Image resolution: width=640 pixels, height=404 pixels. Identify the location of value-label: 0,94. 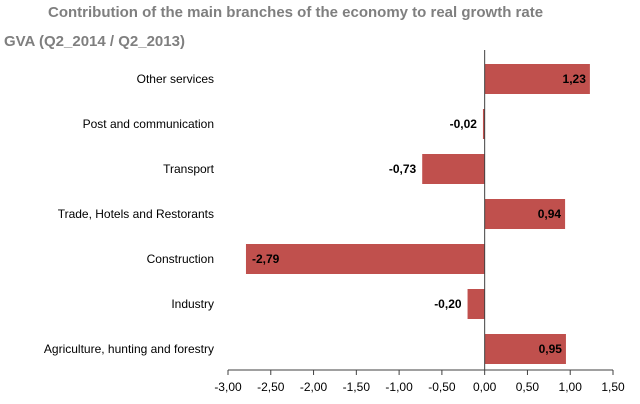
(550, 214).